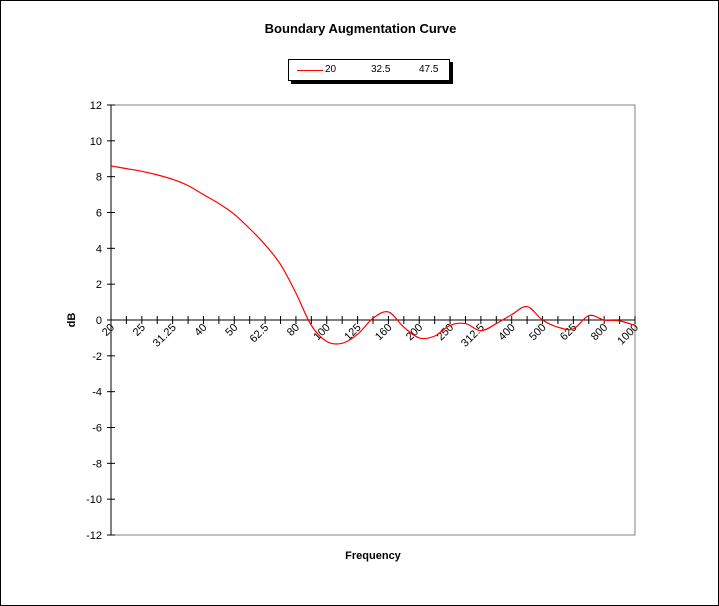 The height and width of the screenshot is (606, 719). I want to click on legend-entry: 32.5, so click(381, 69).